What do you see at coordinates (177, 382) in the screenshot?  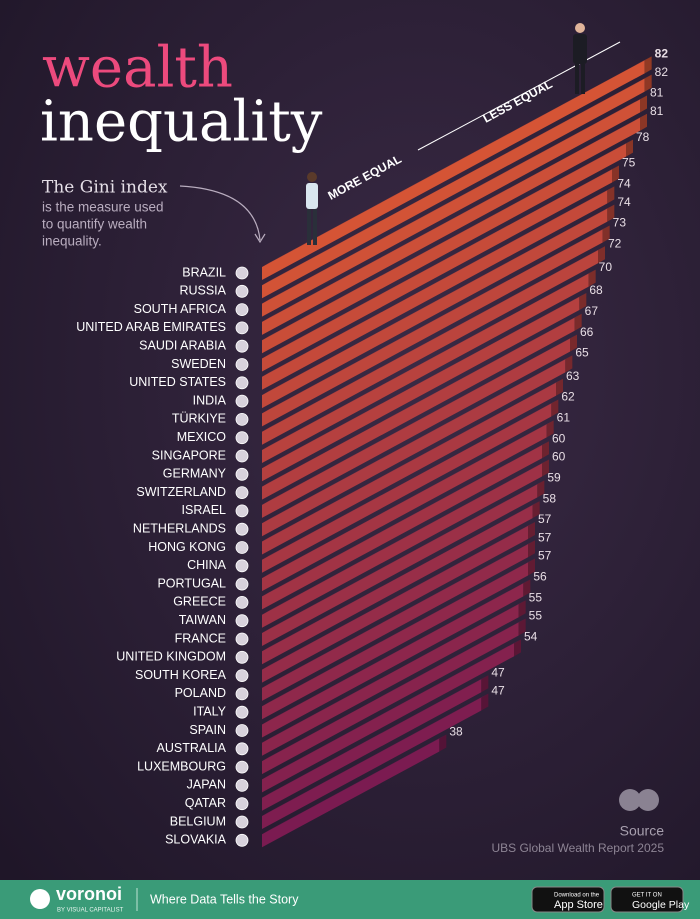 I see `category-label: UNITED STATES` at bounding box center [177, 382].